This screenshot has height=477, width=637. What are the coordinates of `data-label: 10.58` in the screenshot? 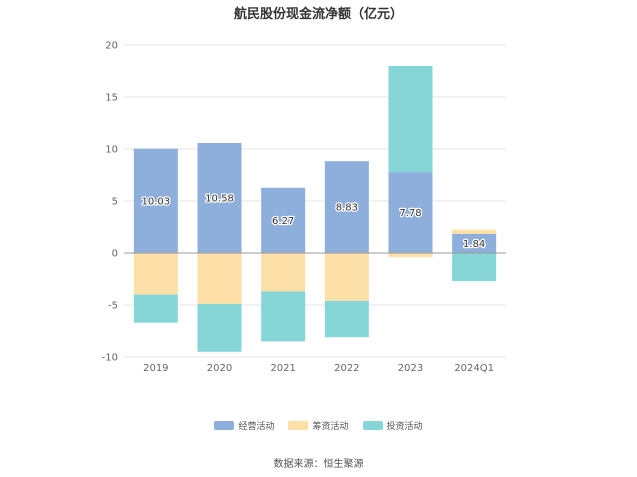 It's located at (219, 198).